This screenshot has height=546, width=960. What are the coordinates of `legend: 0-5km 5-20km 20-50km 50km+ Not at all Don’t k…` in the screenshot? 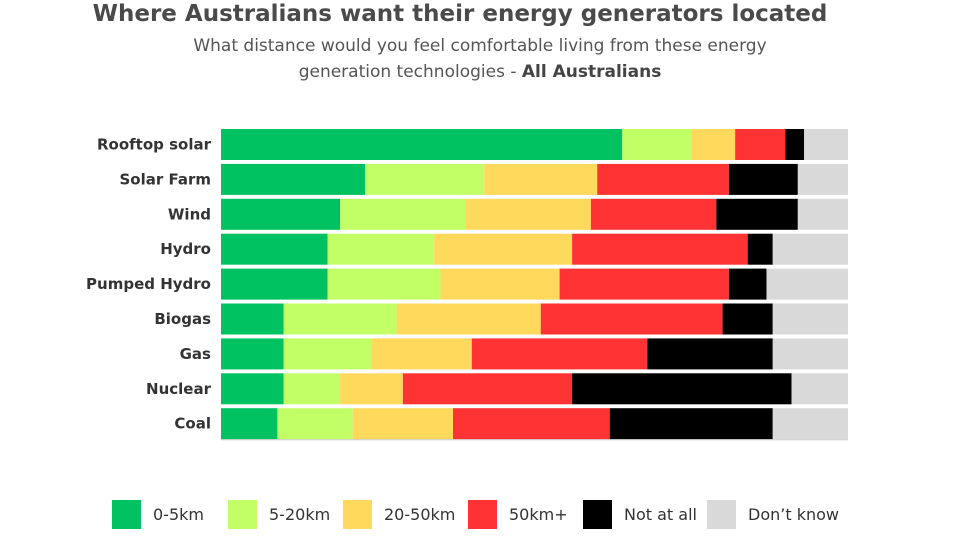 It's located at (480, 514).